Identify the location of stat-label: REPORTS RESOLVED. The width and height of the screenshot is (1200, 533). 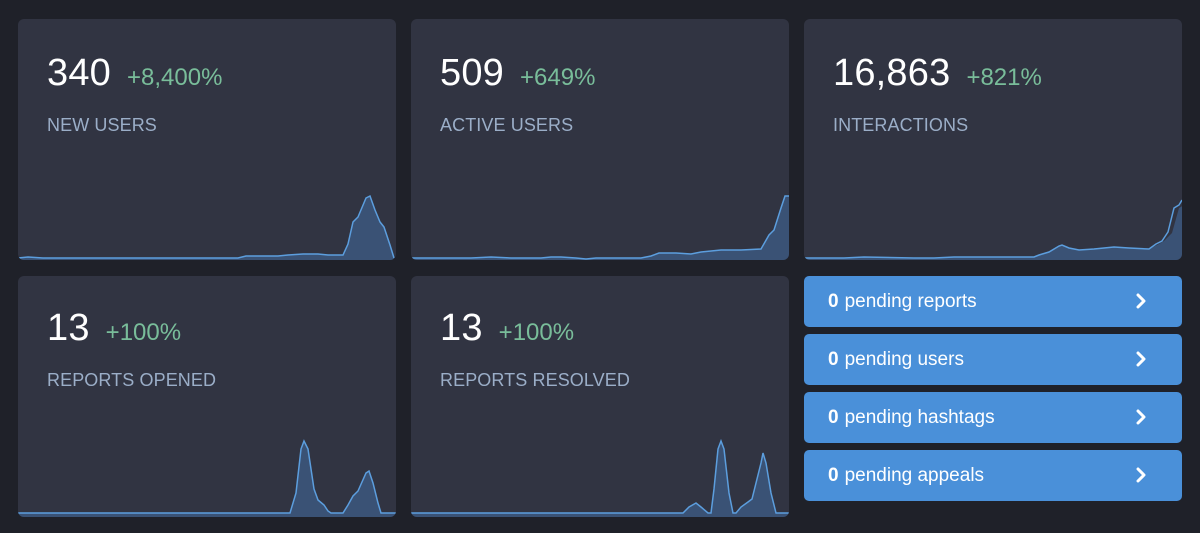
(535, 380).